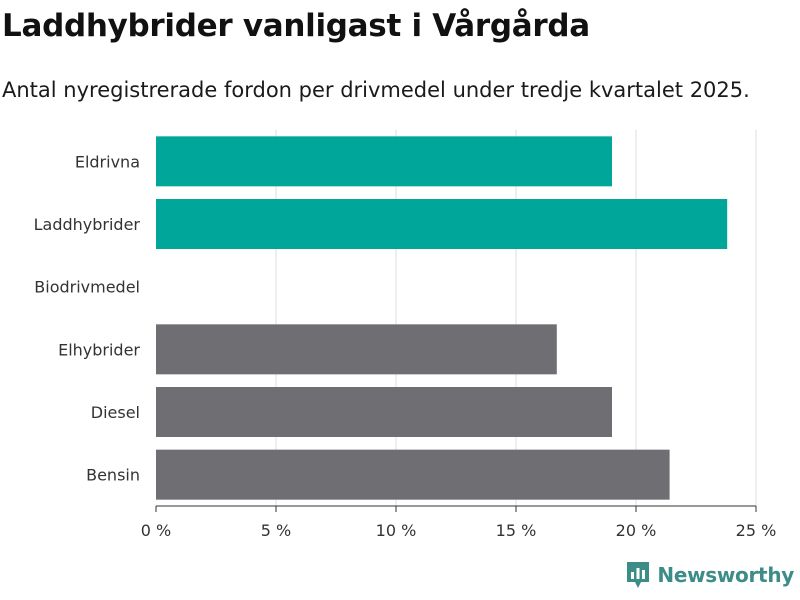 This screenshot has width=800, height=600. I want to click on x-tick-label: 5 %, so click(276, 530).